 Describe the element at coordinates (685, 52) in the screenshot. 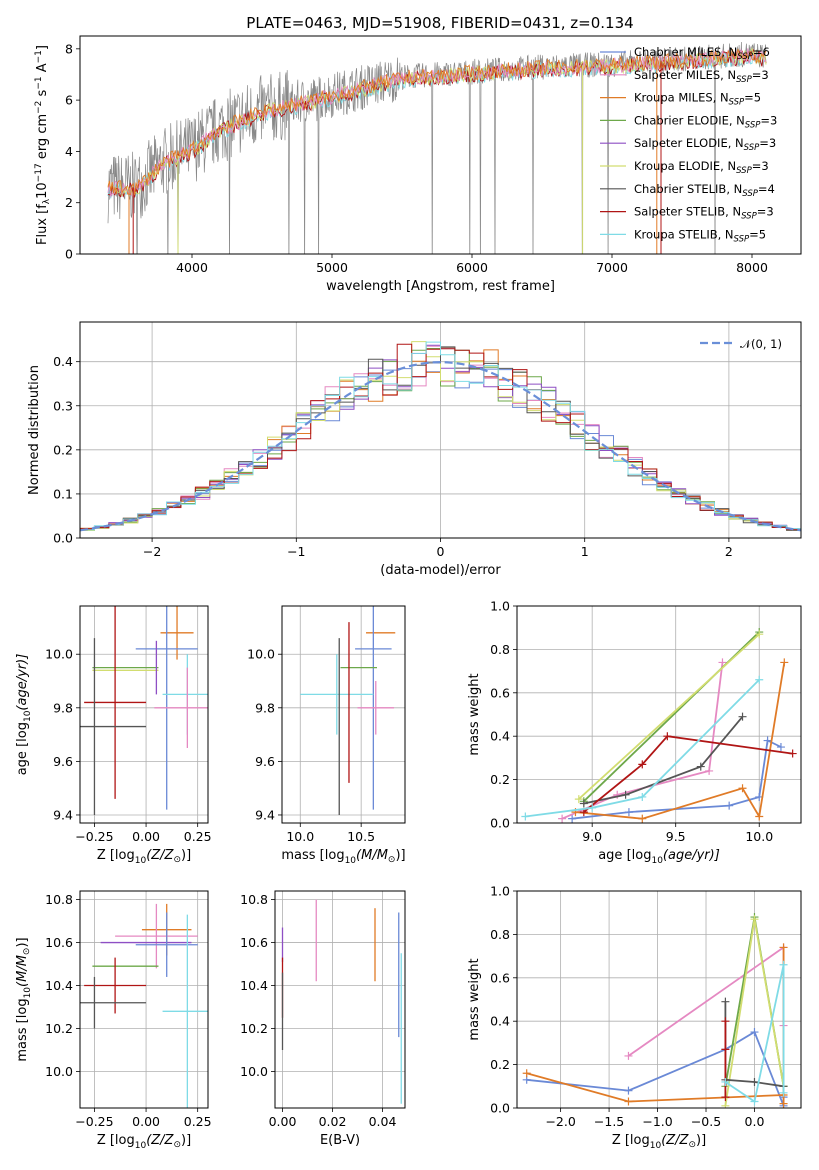

I see `legend-model: Chabrier MILES, N` at that location.